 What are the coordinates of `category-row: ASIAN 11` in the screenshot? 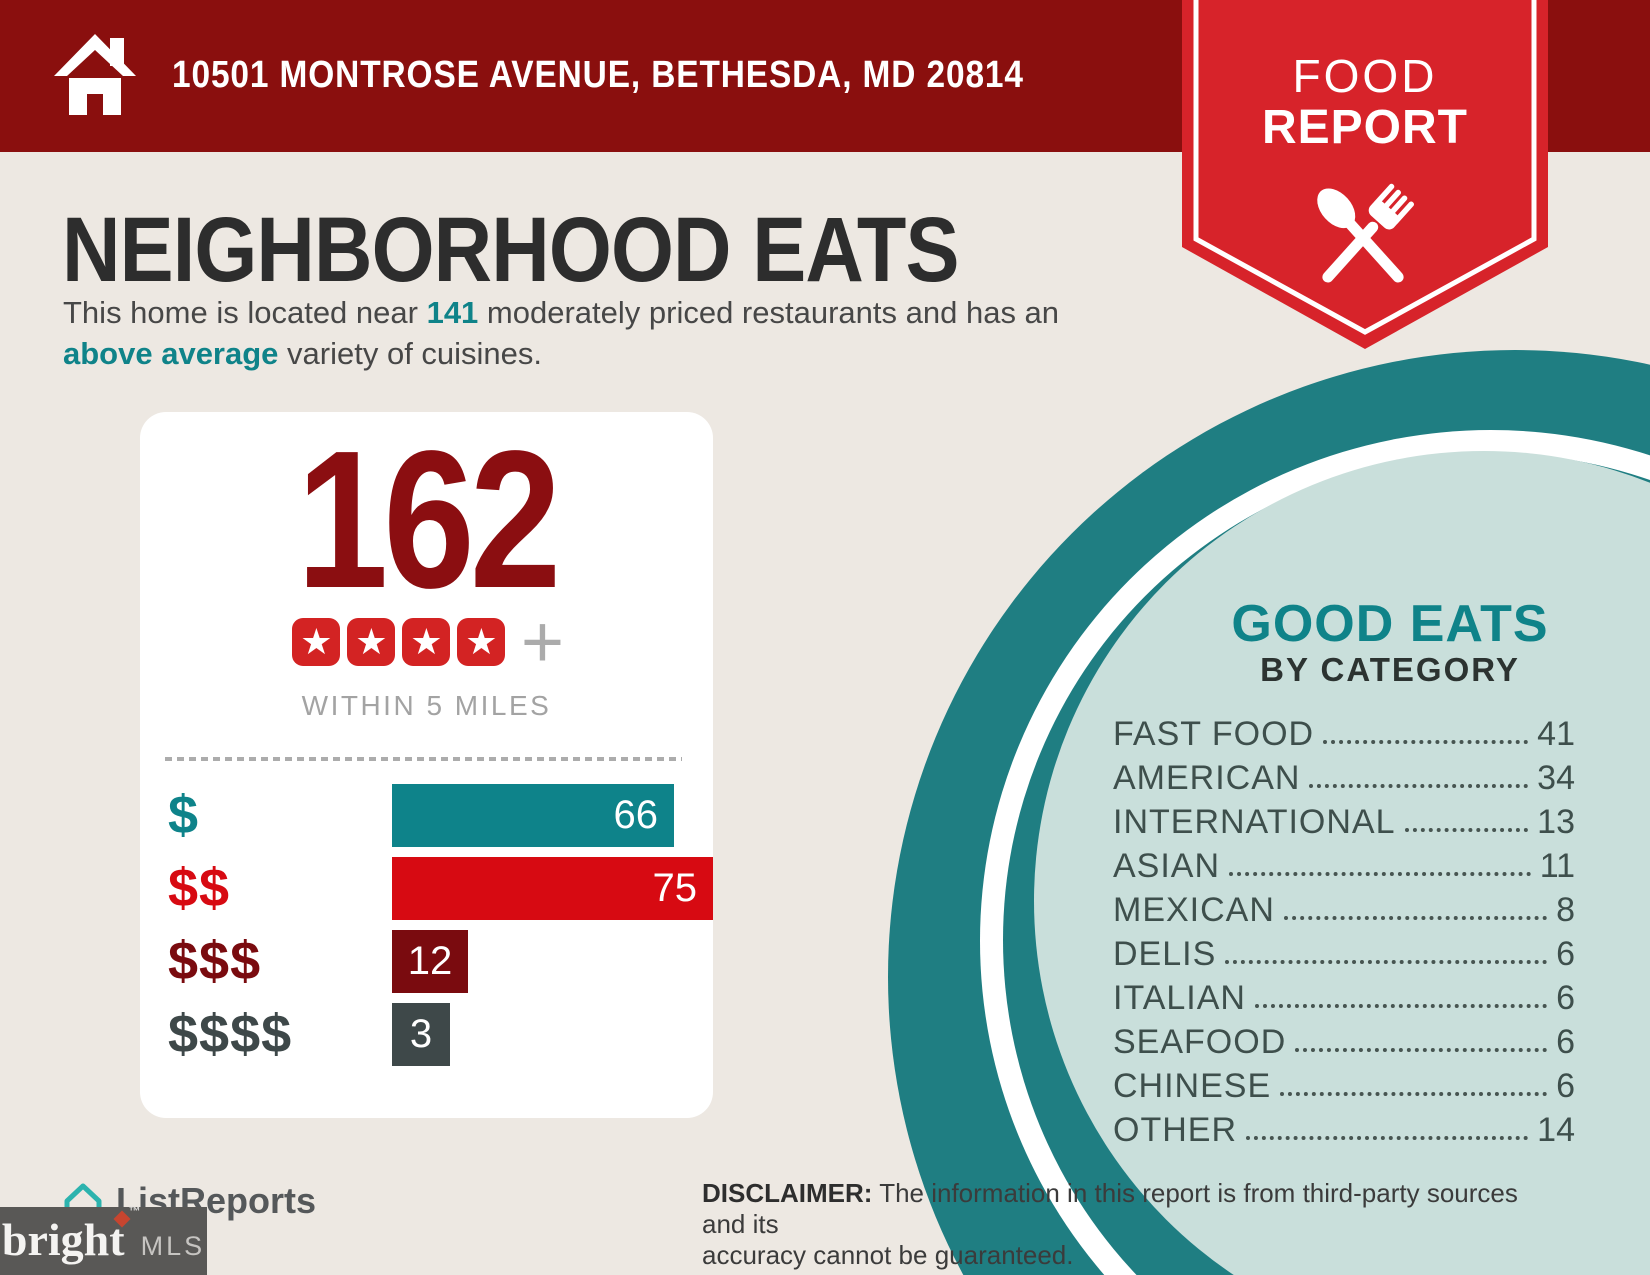 It's located at (1344, 864).